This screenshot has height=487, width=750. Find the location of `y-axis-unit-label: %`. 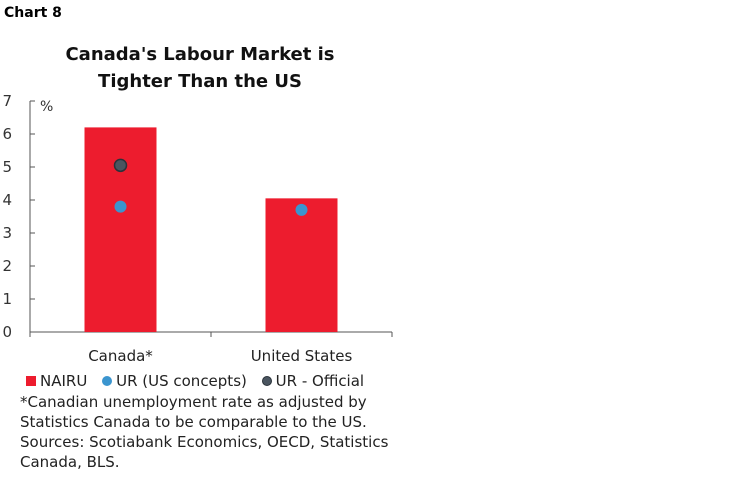

y-axis-unit-label: % is located at coordinates (46, 107).